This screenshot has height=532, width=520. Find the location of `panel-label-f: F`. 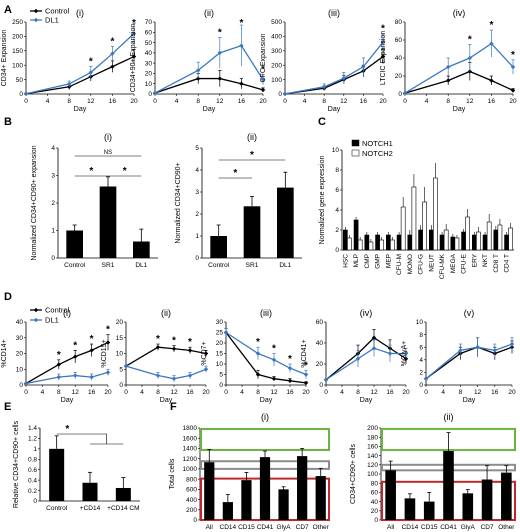

panel-label-f: F is located at coordinates (173, 407).